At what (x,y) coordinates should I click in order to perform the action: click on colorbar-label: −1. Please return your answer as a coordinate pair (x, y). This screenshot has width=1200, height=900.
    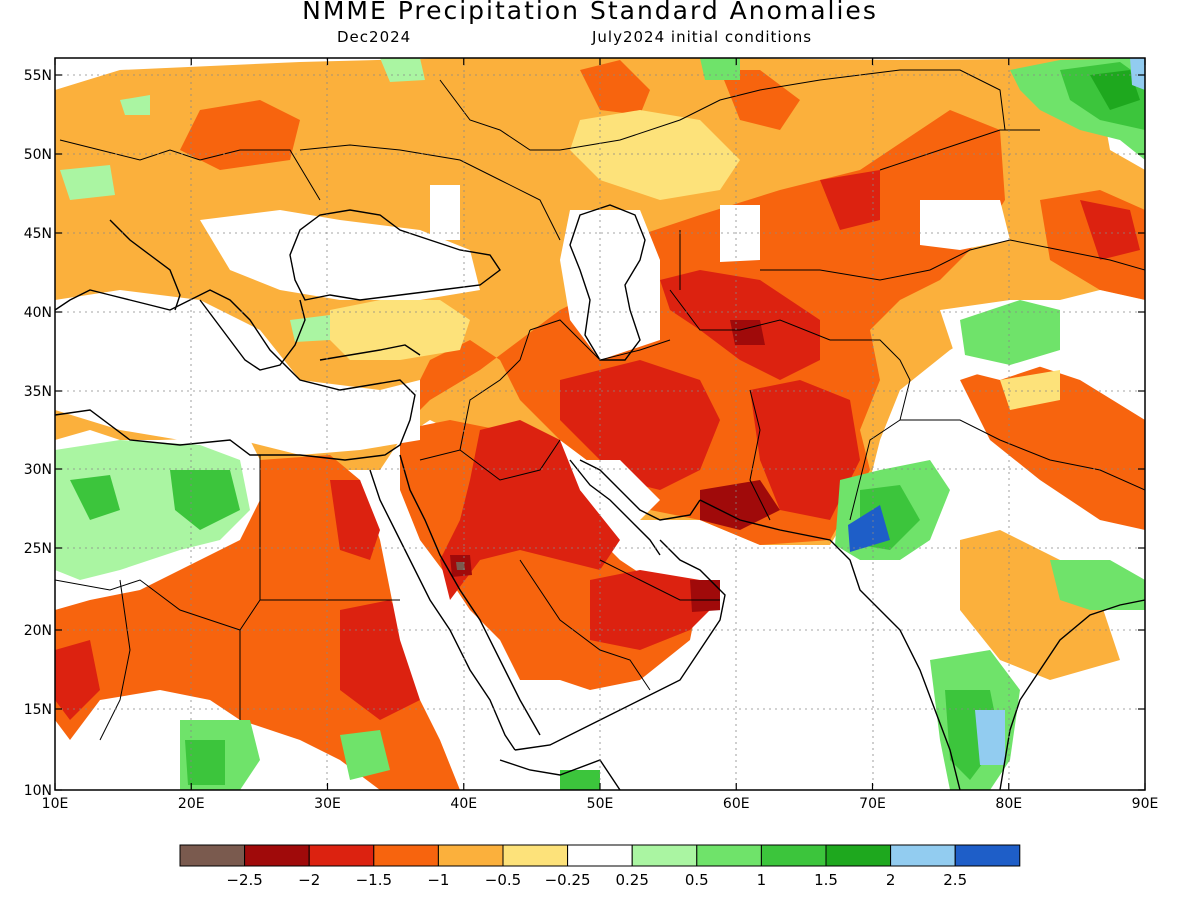
    Looking at the image, I should click on (438, 880).